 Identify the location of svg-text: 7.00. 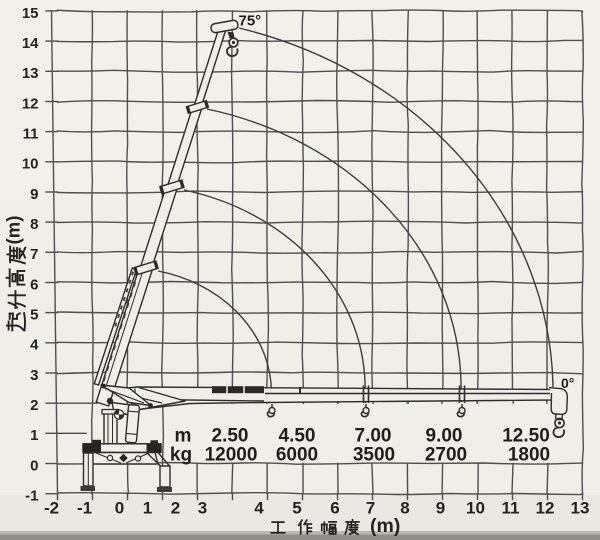
(373, 436).